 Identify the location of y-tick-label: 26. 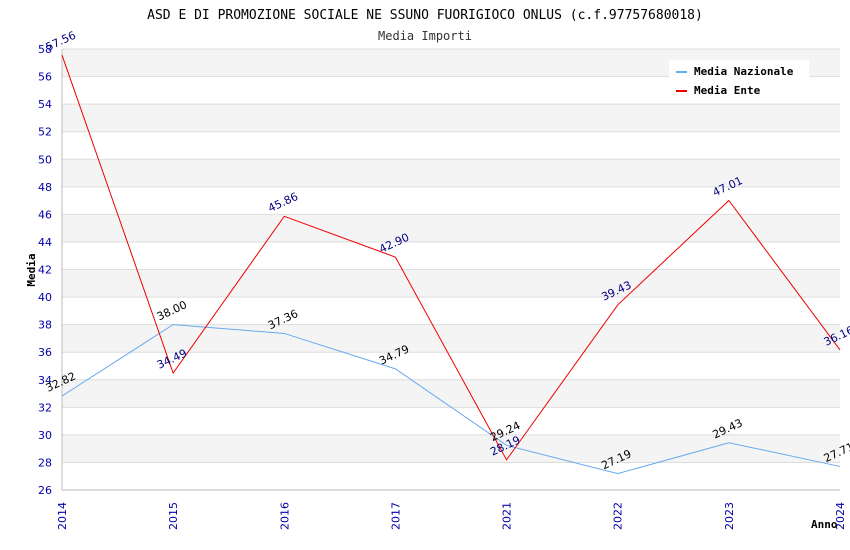
(45, 490).